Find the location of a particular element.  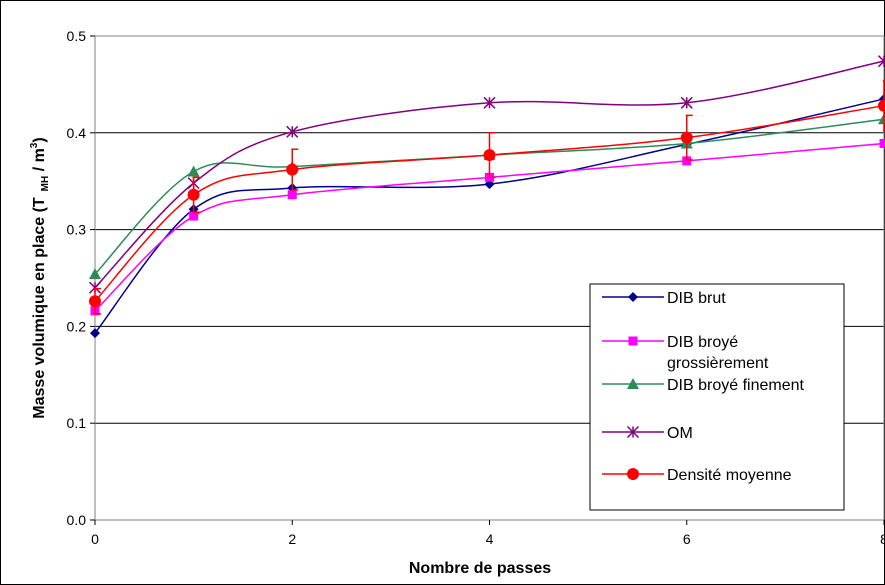

x-tick-label: 0 is located at coordinates (95, 539).